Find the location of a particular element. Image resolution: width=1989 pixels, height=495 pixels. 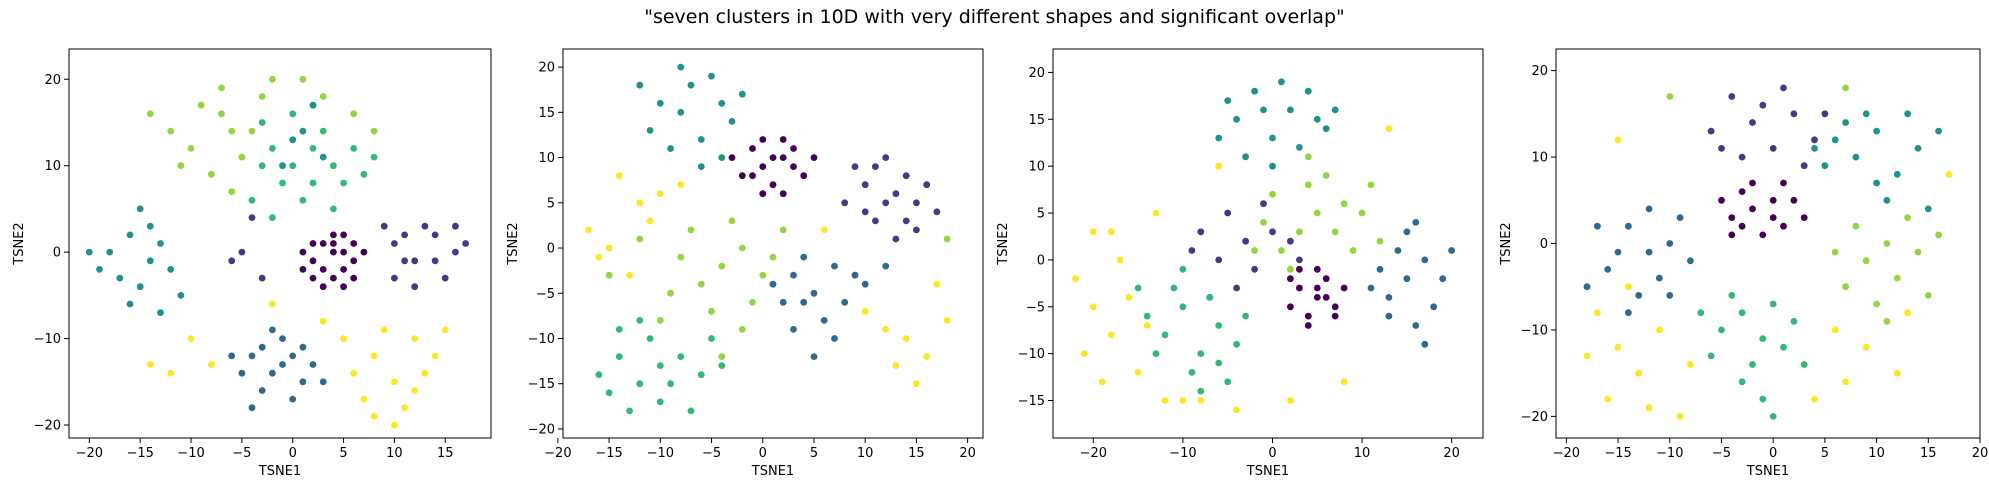

y-tick-label: −10 is located at coordinates (541, 339).